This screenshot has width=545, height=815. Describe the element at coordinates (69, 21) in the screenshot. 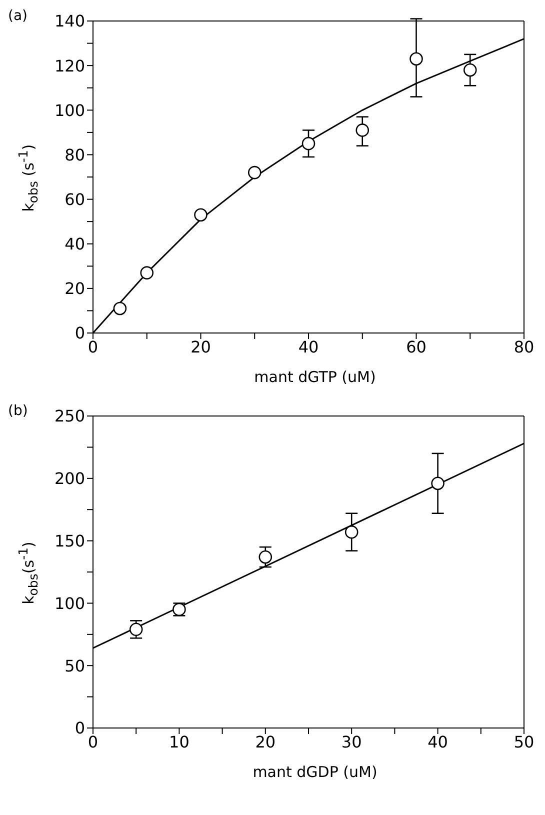

I see `y-tick-label: 140` at that location.